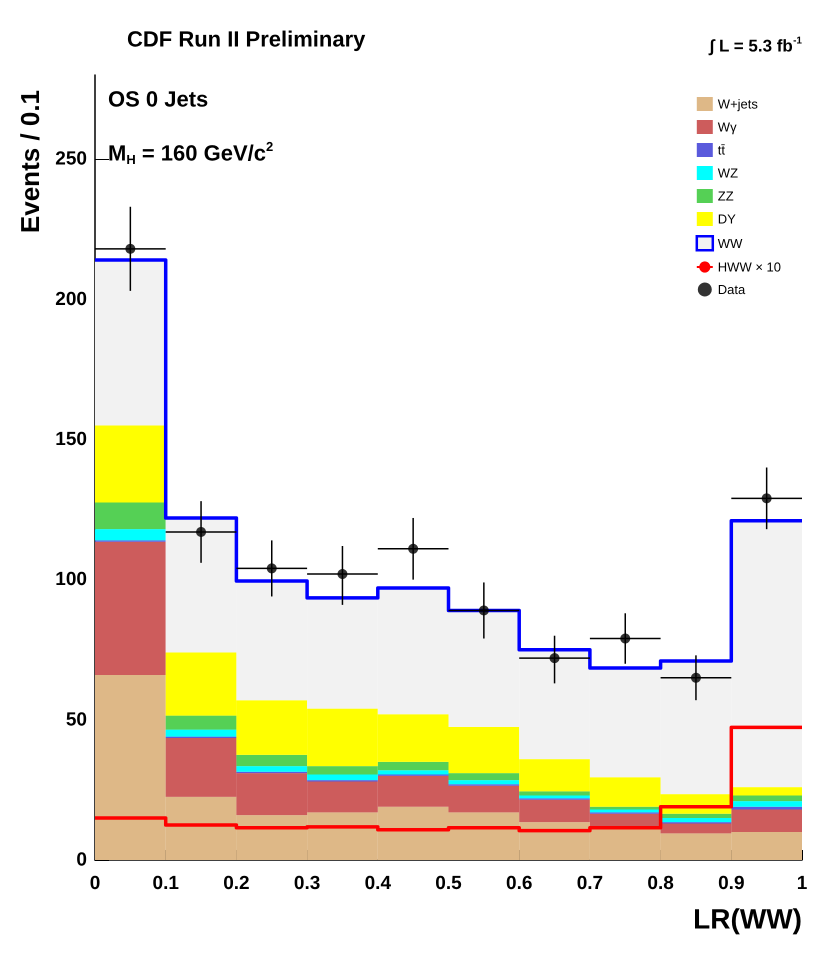 This screenshot has height=956, width=816. I want to click on x-tick-label: 0.8, so click(660, 883).